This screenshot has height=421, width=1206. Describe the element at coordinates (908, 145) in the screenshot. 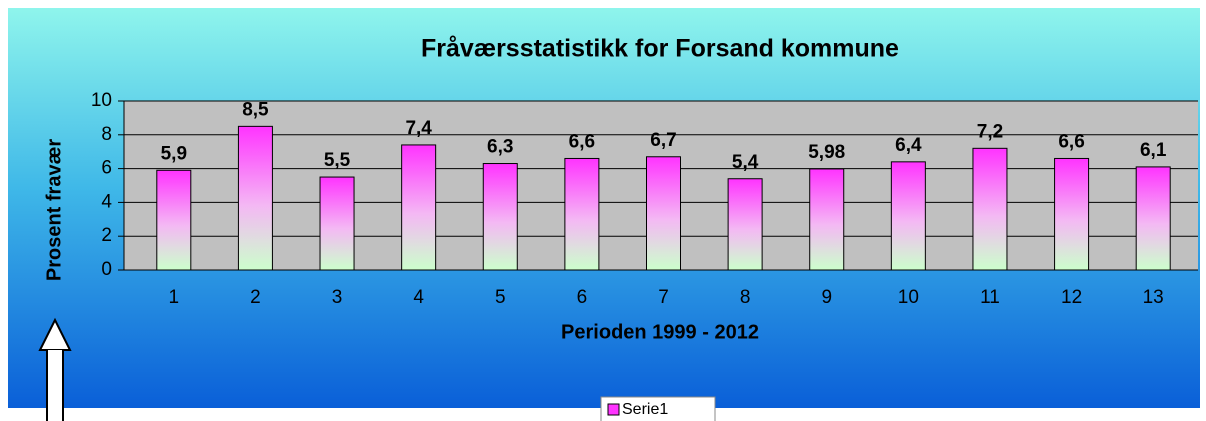

I see `data-label: 6,4` at that location.